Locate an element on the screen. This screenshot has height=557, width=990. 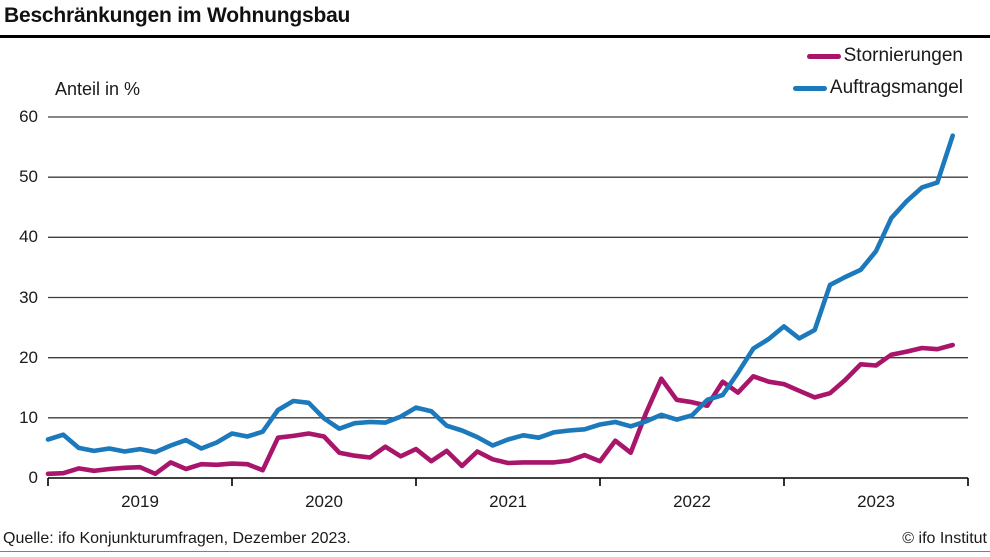
y-tick-label-50: 50 is located at coordinates (28, 177).